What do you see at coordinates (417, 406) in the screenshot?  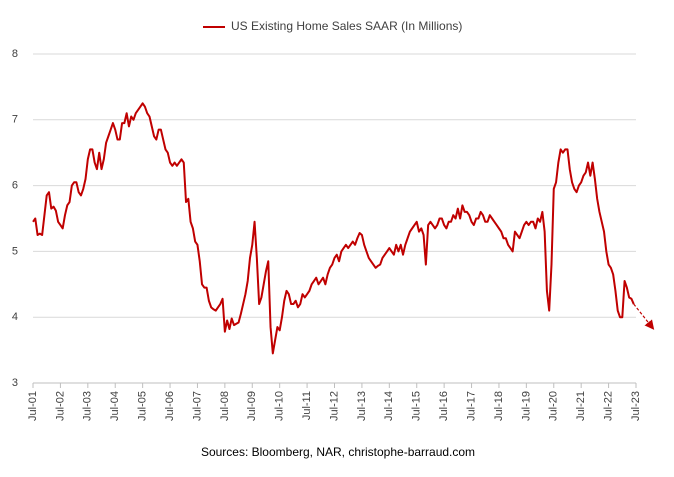 I see `x-tick-label: Jul-15` at bounding box center [417, 406].